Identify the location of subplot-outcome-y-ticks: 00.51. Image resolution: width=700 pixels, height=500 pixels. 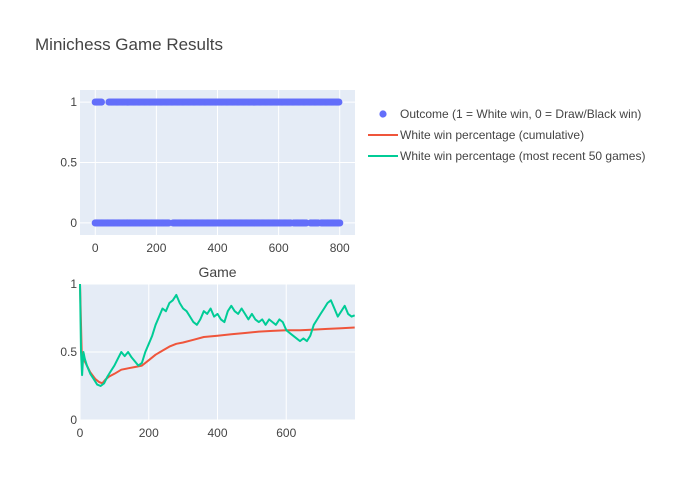
(68, 162).